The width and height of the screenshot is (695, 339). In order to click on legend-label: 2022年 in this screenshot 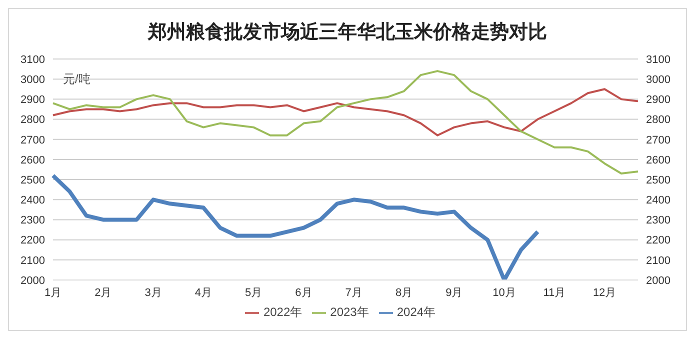, I will do `click(282, 312)`.